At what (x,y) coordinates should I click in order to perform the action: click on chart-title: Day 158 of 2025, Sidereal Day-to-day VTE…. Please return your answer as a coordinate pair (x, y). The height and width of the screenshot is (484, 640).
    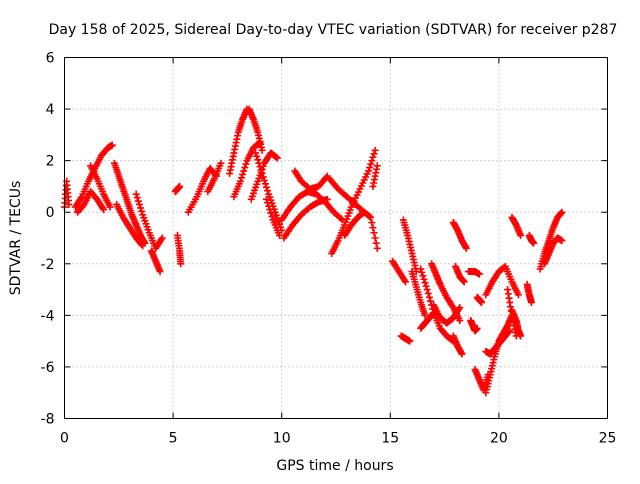
    Looking at the image, I should click on (333, 30).